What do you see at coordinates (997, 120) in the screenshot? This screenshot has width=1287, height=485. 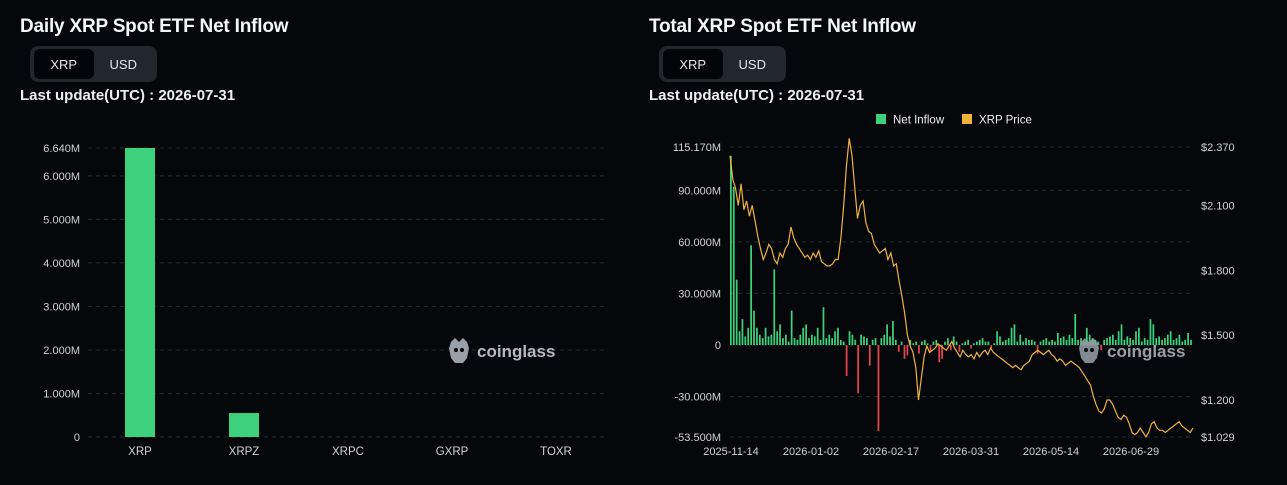 I see `legend-xrp-price: XRP Price` at bounding box center [997, 120].